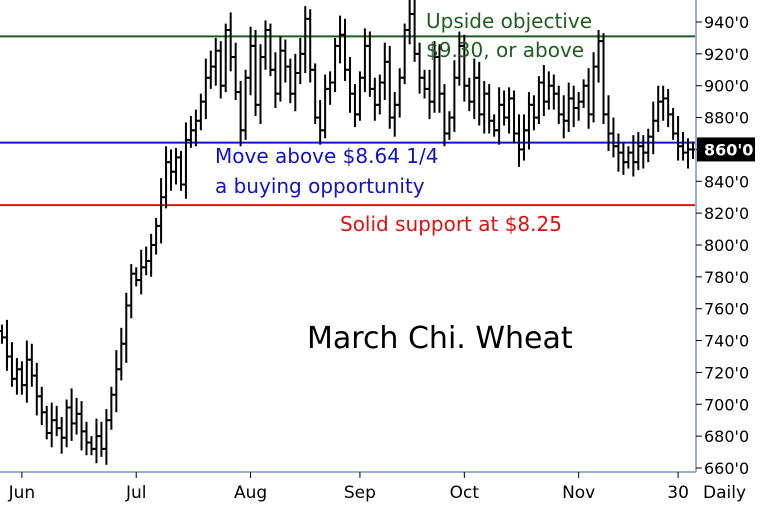  I want to click on y-tick-label: 680'0, so click(726, 436).